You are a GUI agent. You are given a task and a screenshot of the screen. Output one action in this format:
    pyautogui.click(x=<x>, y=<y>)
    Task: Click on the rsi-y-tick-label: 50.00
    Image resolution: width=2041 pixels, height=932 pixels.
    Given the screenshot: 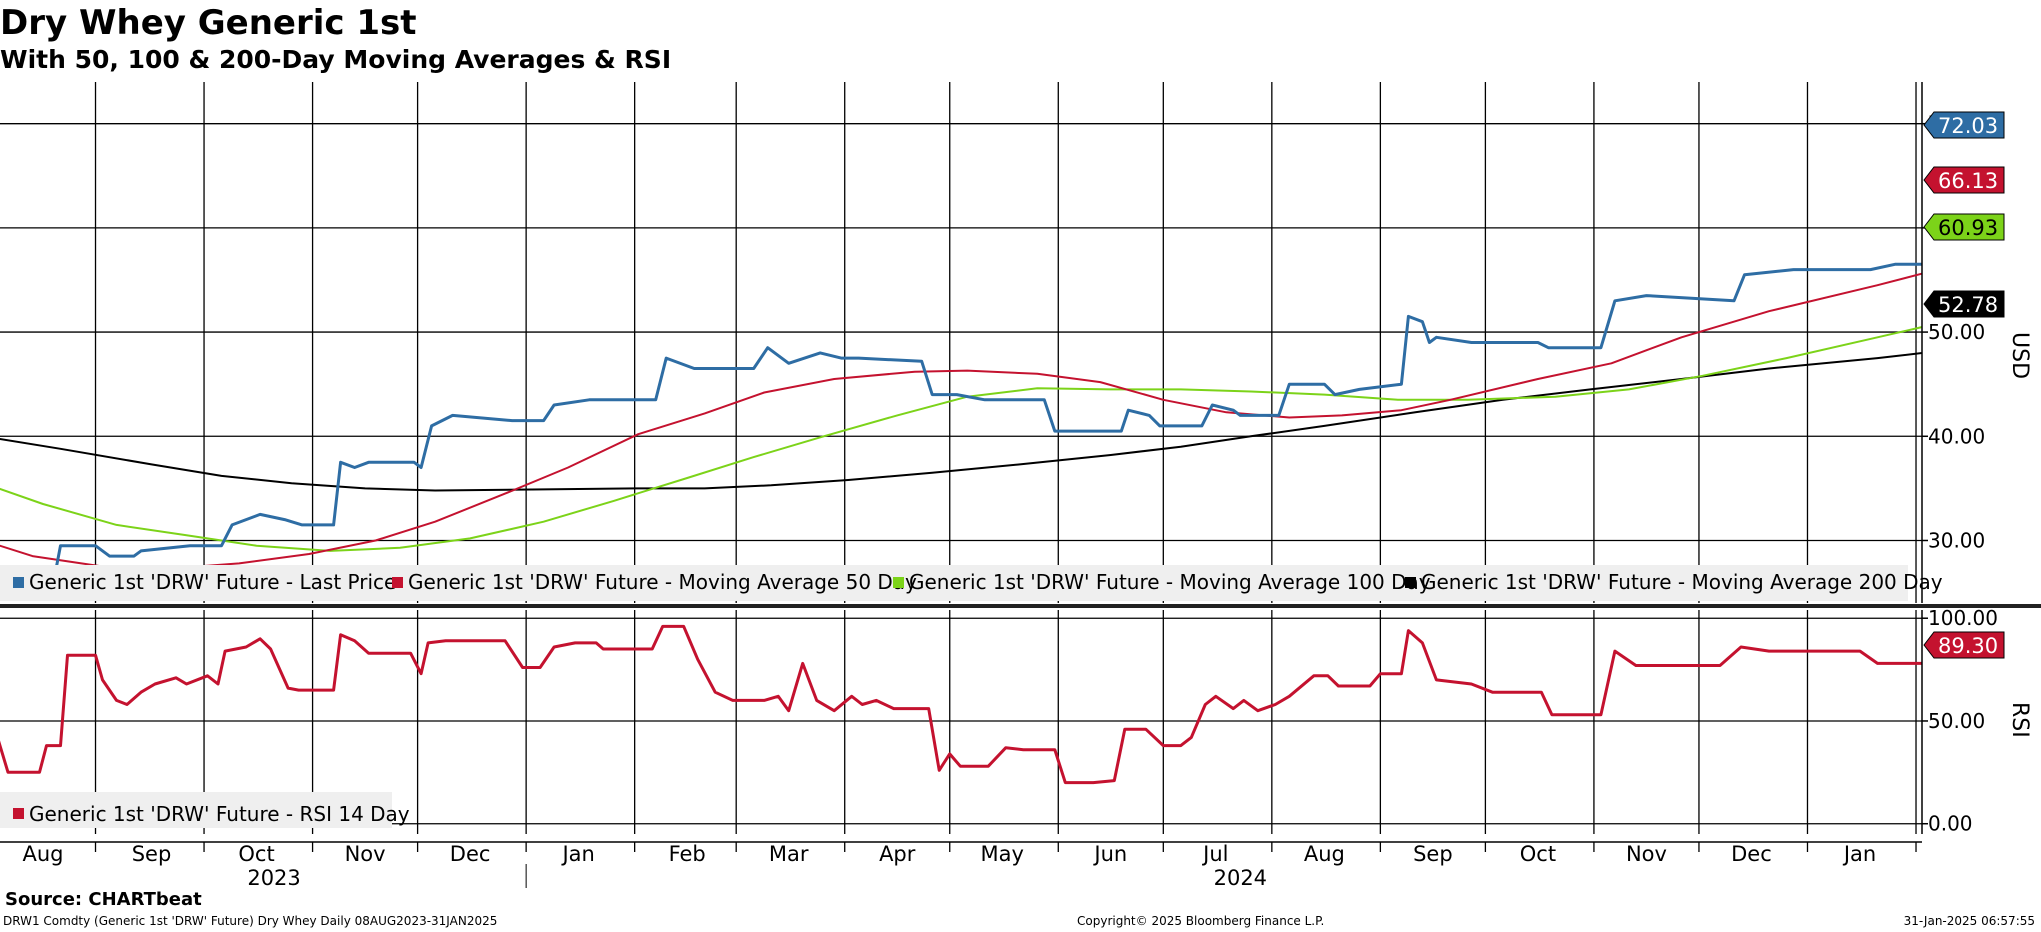 What is the action you would take?
    pyautogui.click(x=1956, y=721)
    